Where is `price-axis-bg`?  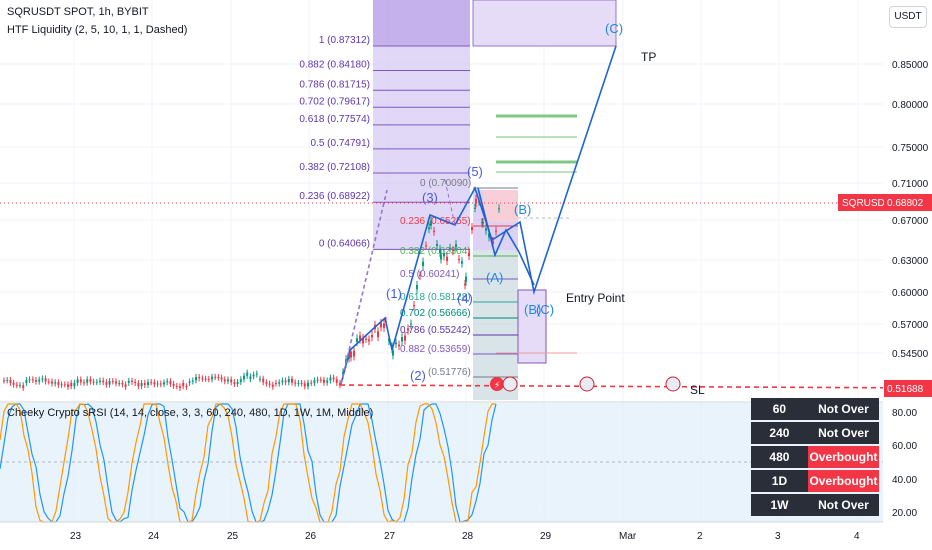
price-axis-bg is located at coordinates (907, 275).